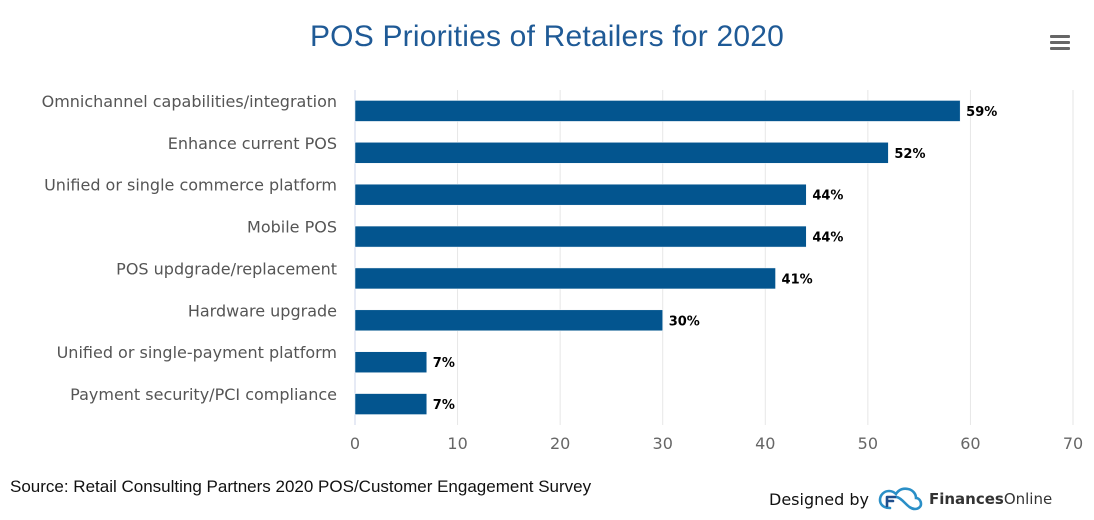 The width and height of the screenshot is (1094, 520). What do you see at coordinates (189, 101) in the screenshot?
I see `category-label: Omnichannel capabilities/integration` at bounding box center [189, 101].